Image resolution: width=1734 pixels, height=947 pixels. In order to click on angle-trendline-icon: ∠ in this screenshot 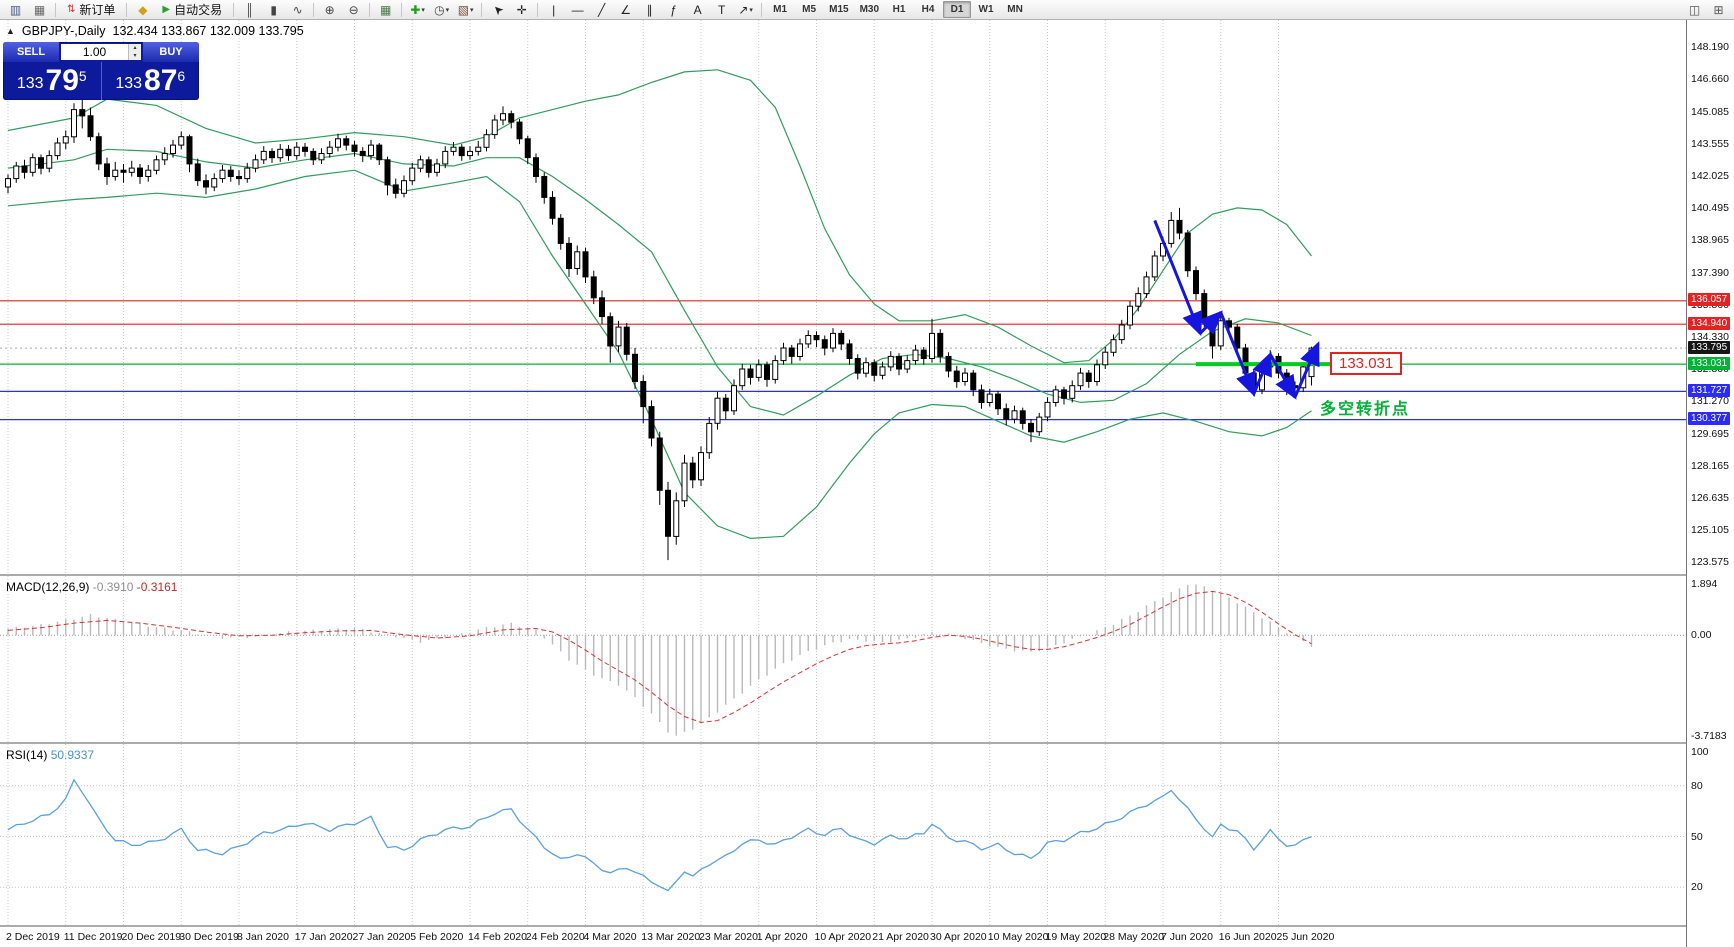, I will do `click(625, 9)`.